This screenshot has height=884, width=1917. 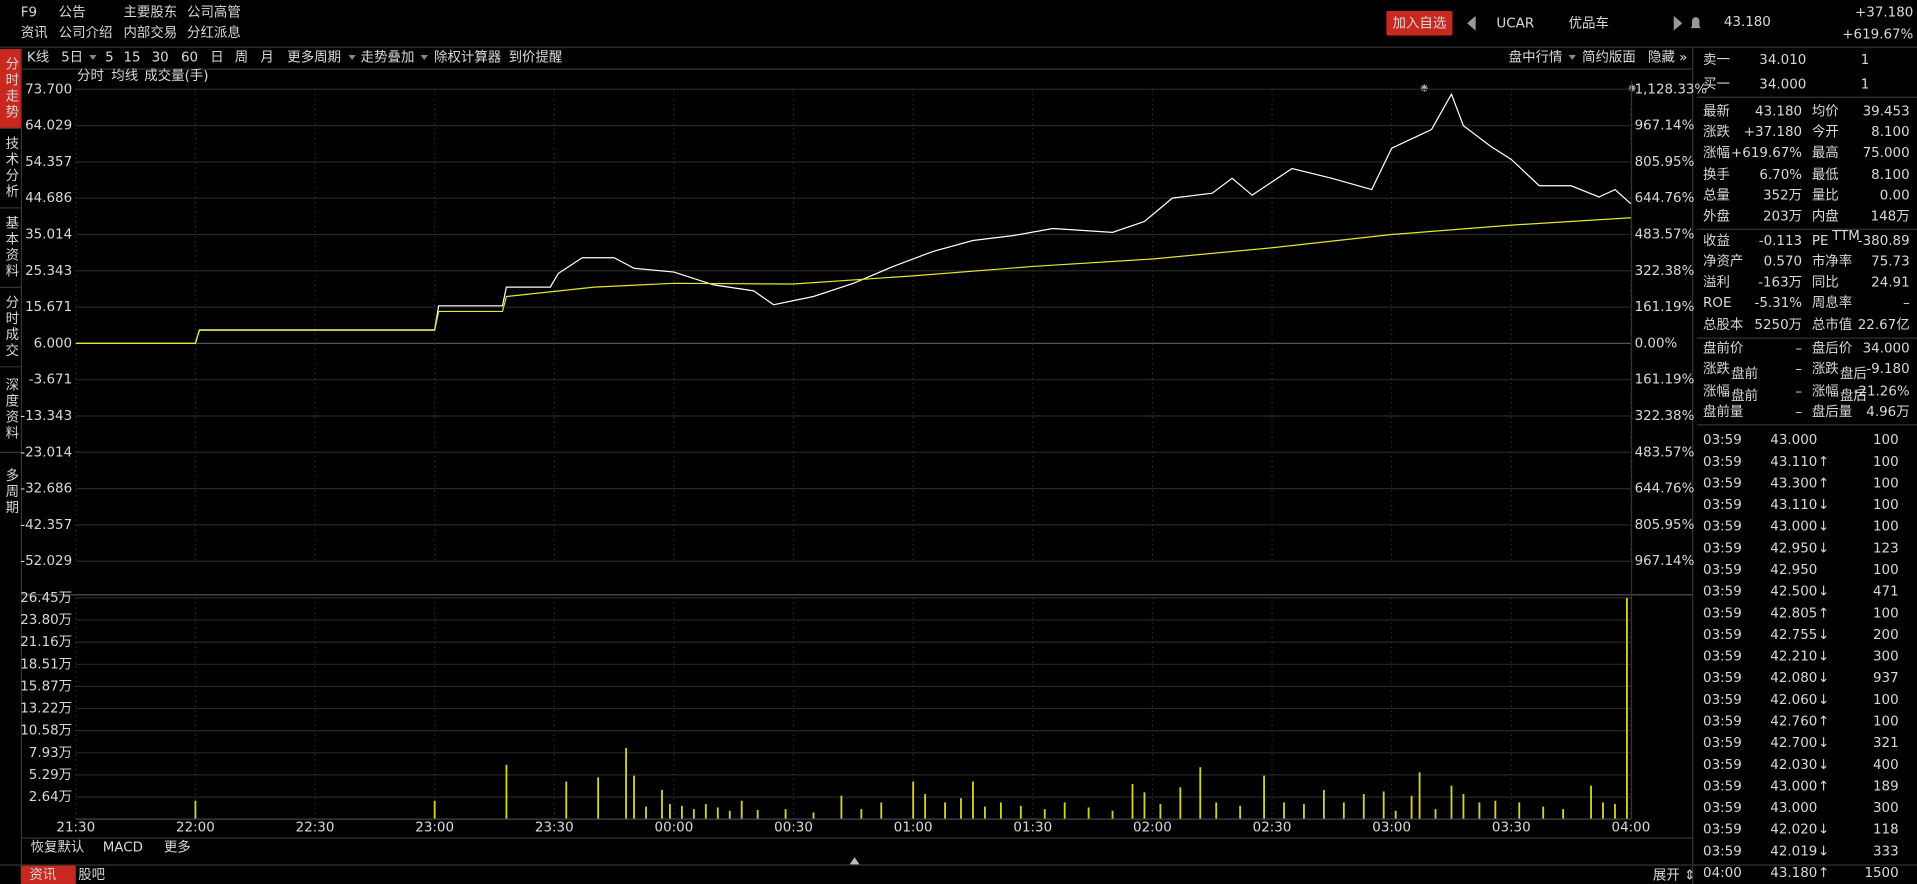 What do you see at coordinates (1793, 873) in the screenshot?
I see `trade-price: 43.180` at bounding box center [1793, 873].